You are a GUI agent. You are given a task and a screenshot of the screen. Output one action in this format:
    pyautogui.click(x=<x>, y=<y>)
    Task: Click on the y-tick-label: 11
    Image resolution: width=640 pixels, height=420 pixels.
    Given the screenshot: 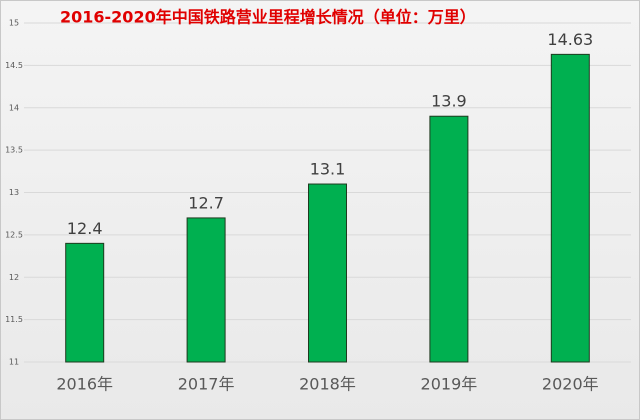 What is the action you would take?
    pyautogui.click(x=14, y=362)
    